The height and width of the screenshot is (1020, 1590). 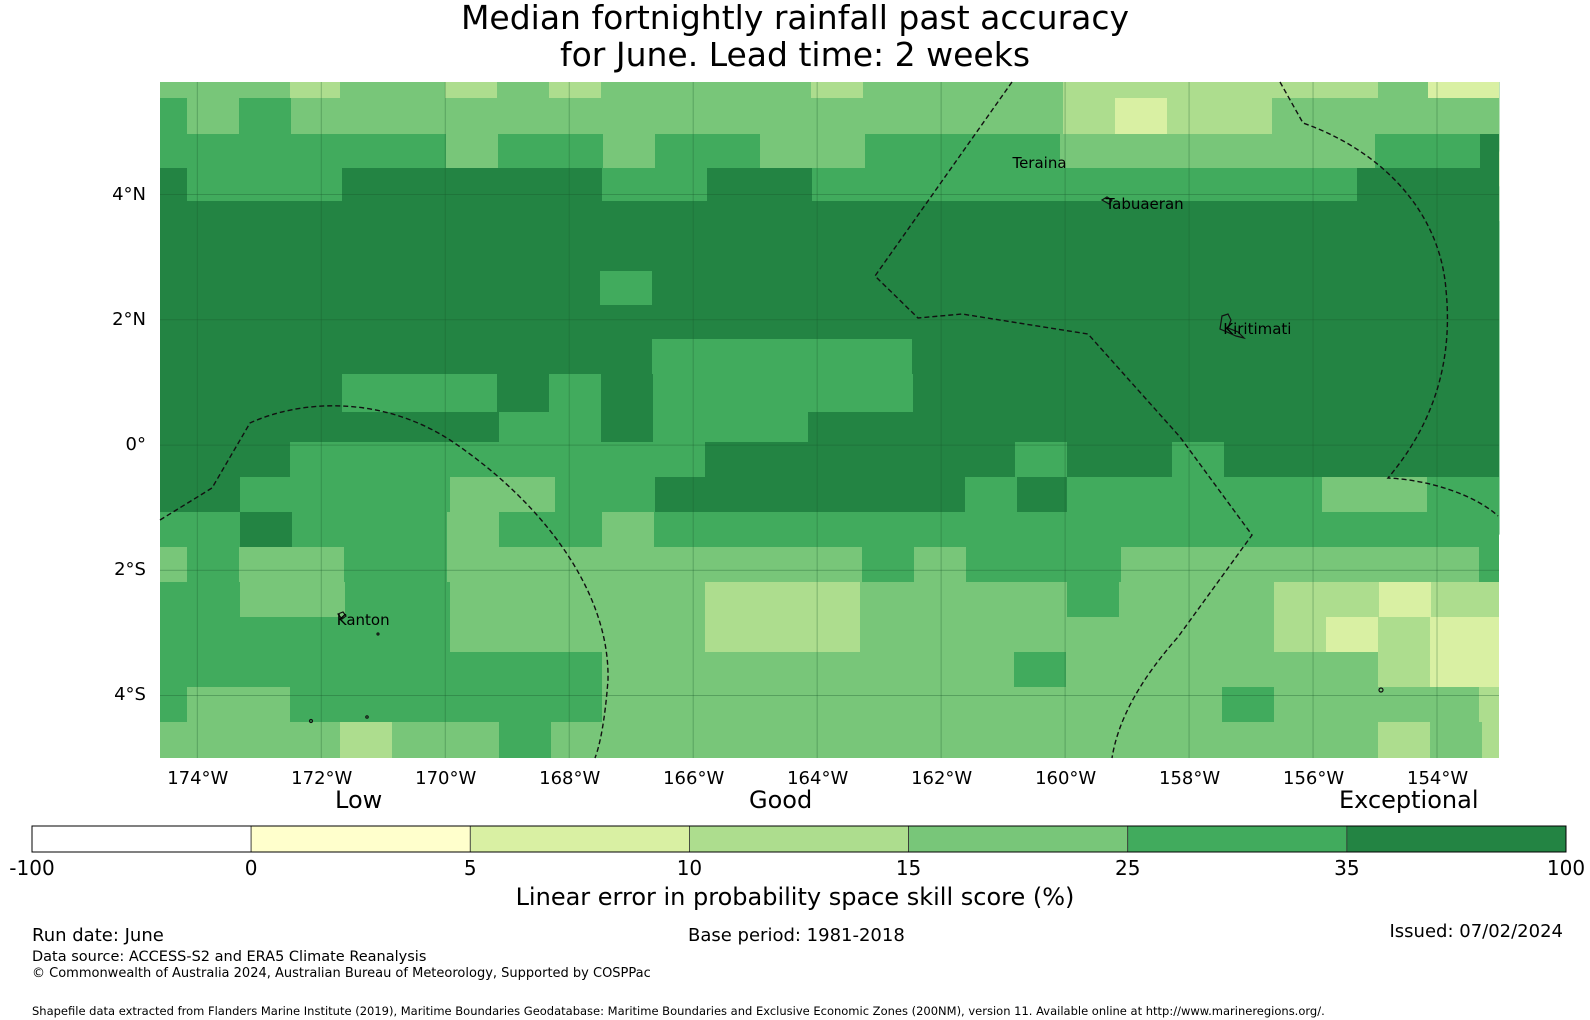 I want to click on island-tabuaeran, so click(x=1106, y=200).